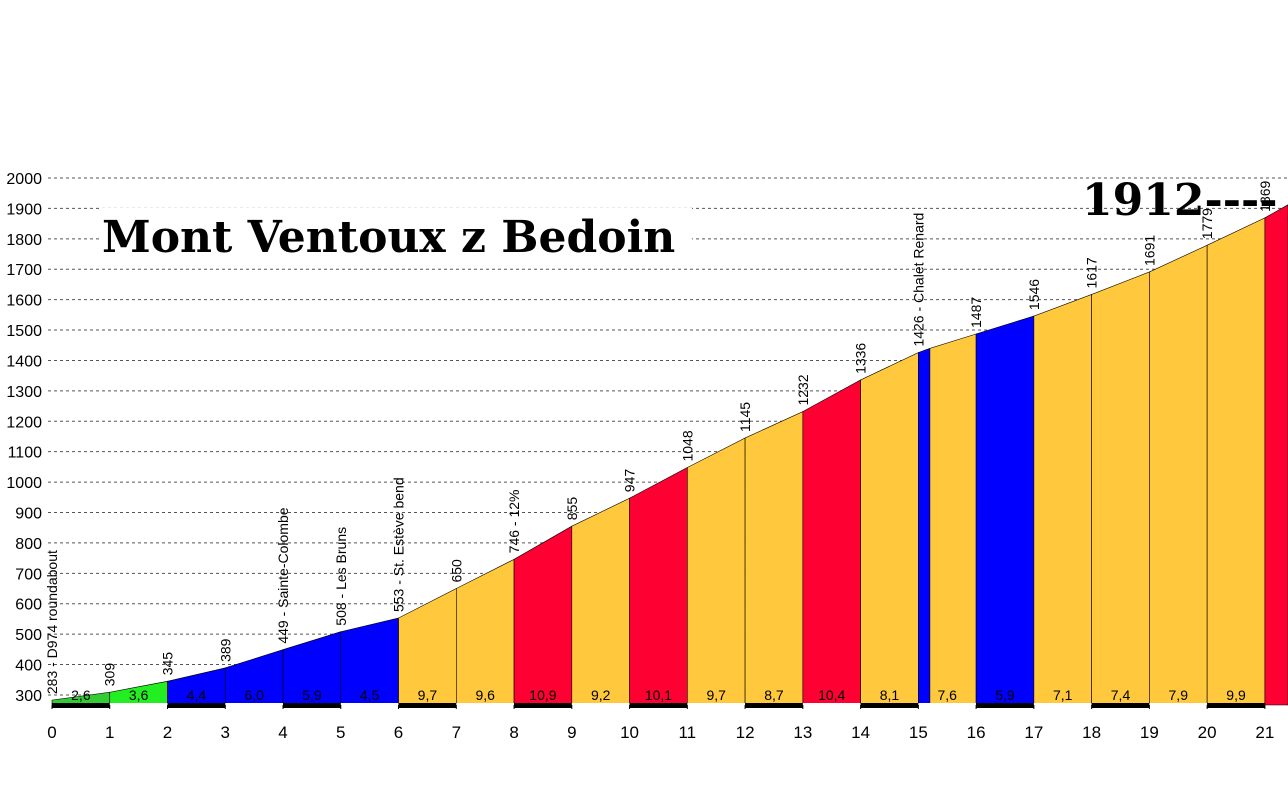 This screenshot has width=1288, height=799. I want to click on y-tick-label: 1600, so click(24, 301).